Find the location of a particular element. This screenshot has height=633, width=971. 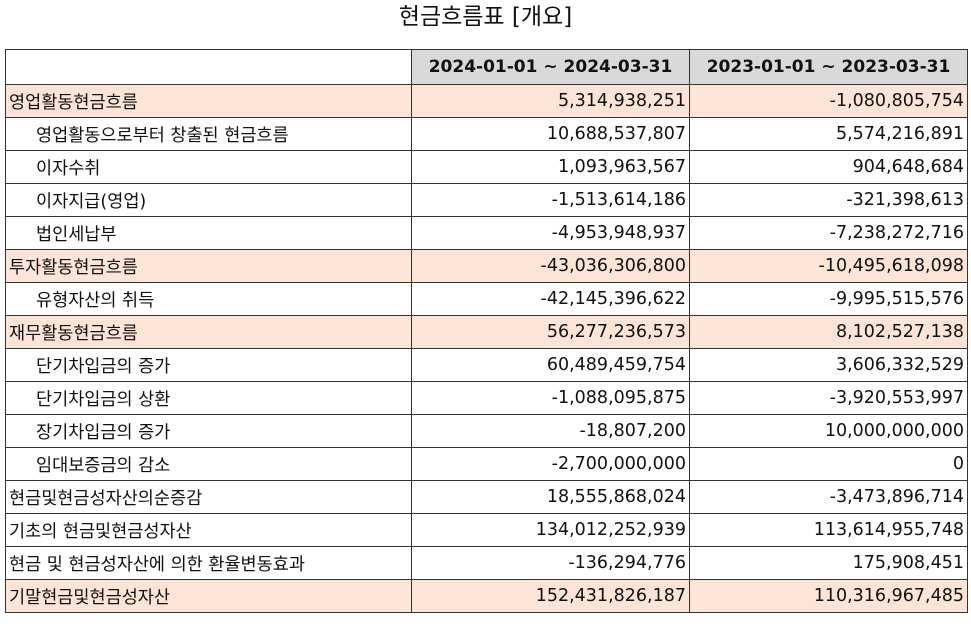

table-row: 이자지급(영업) -1,513,614,186 -321,398,613 is located at coordinates (486, 200).